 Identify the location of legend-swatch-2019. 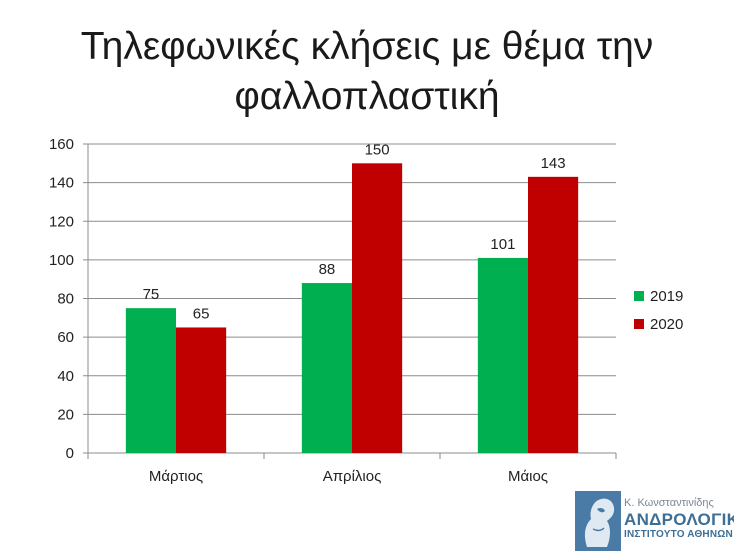
(639, 296).